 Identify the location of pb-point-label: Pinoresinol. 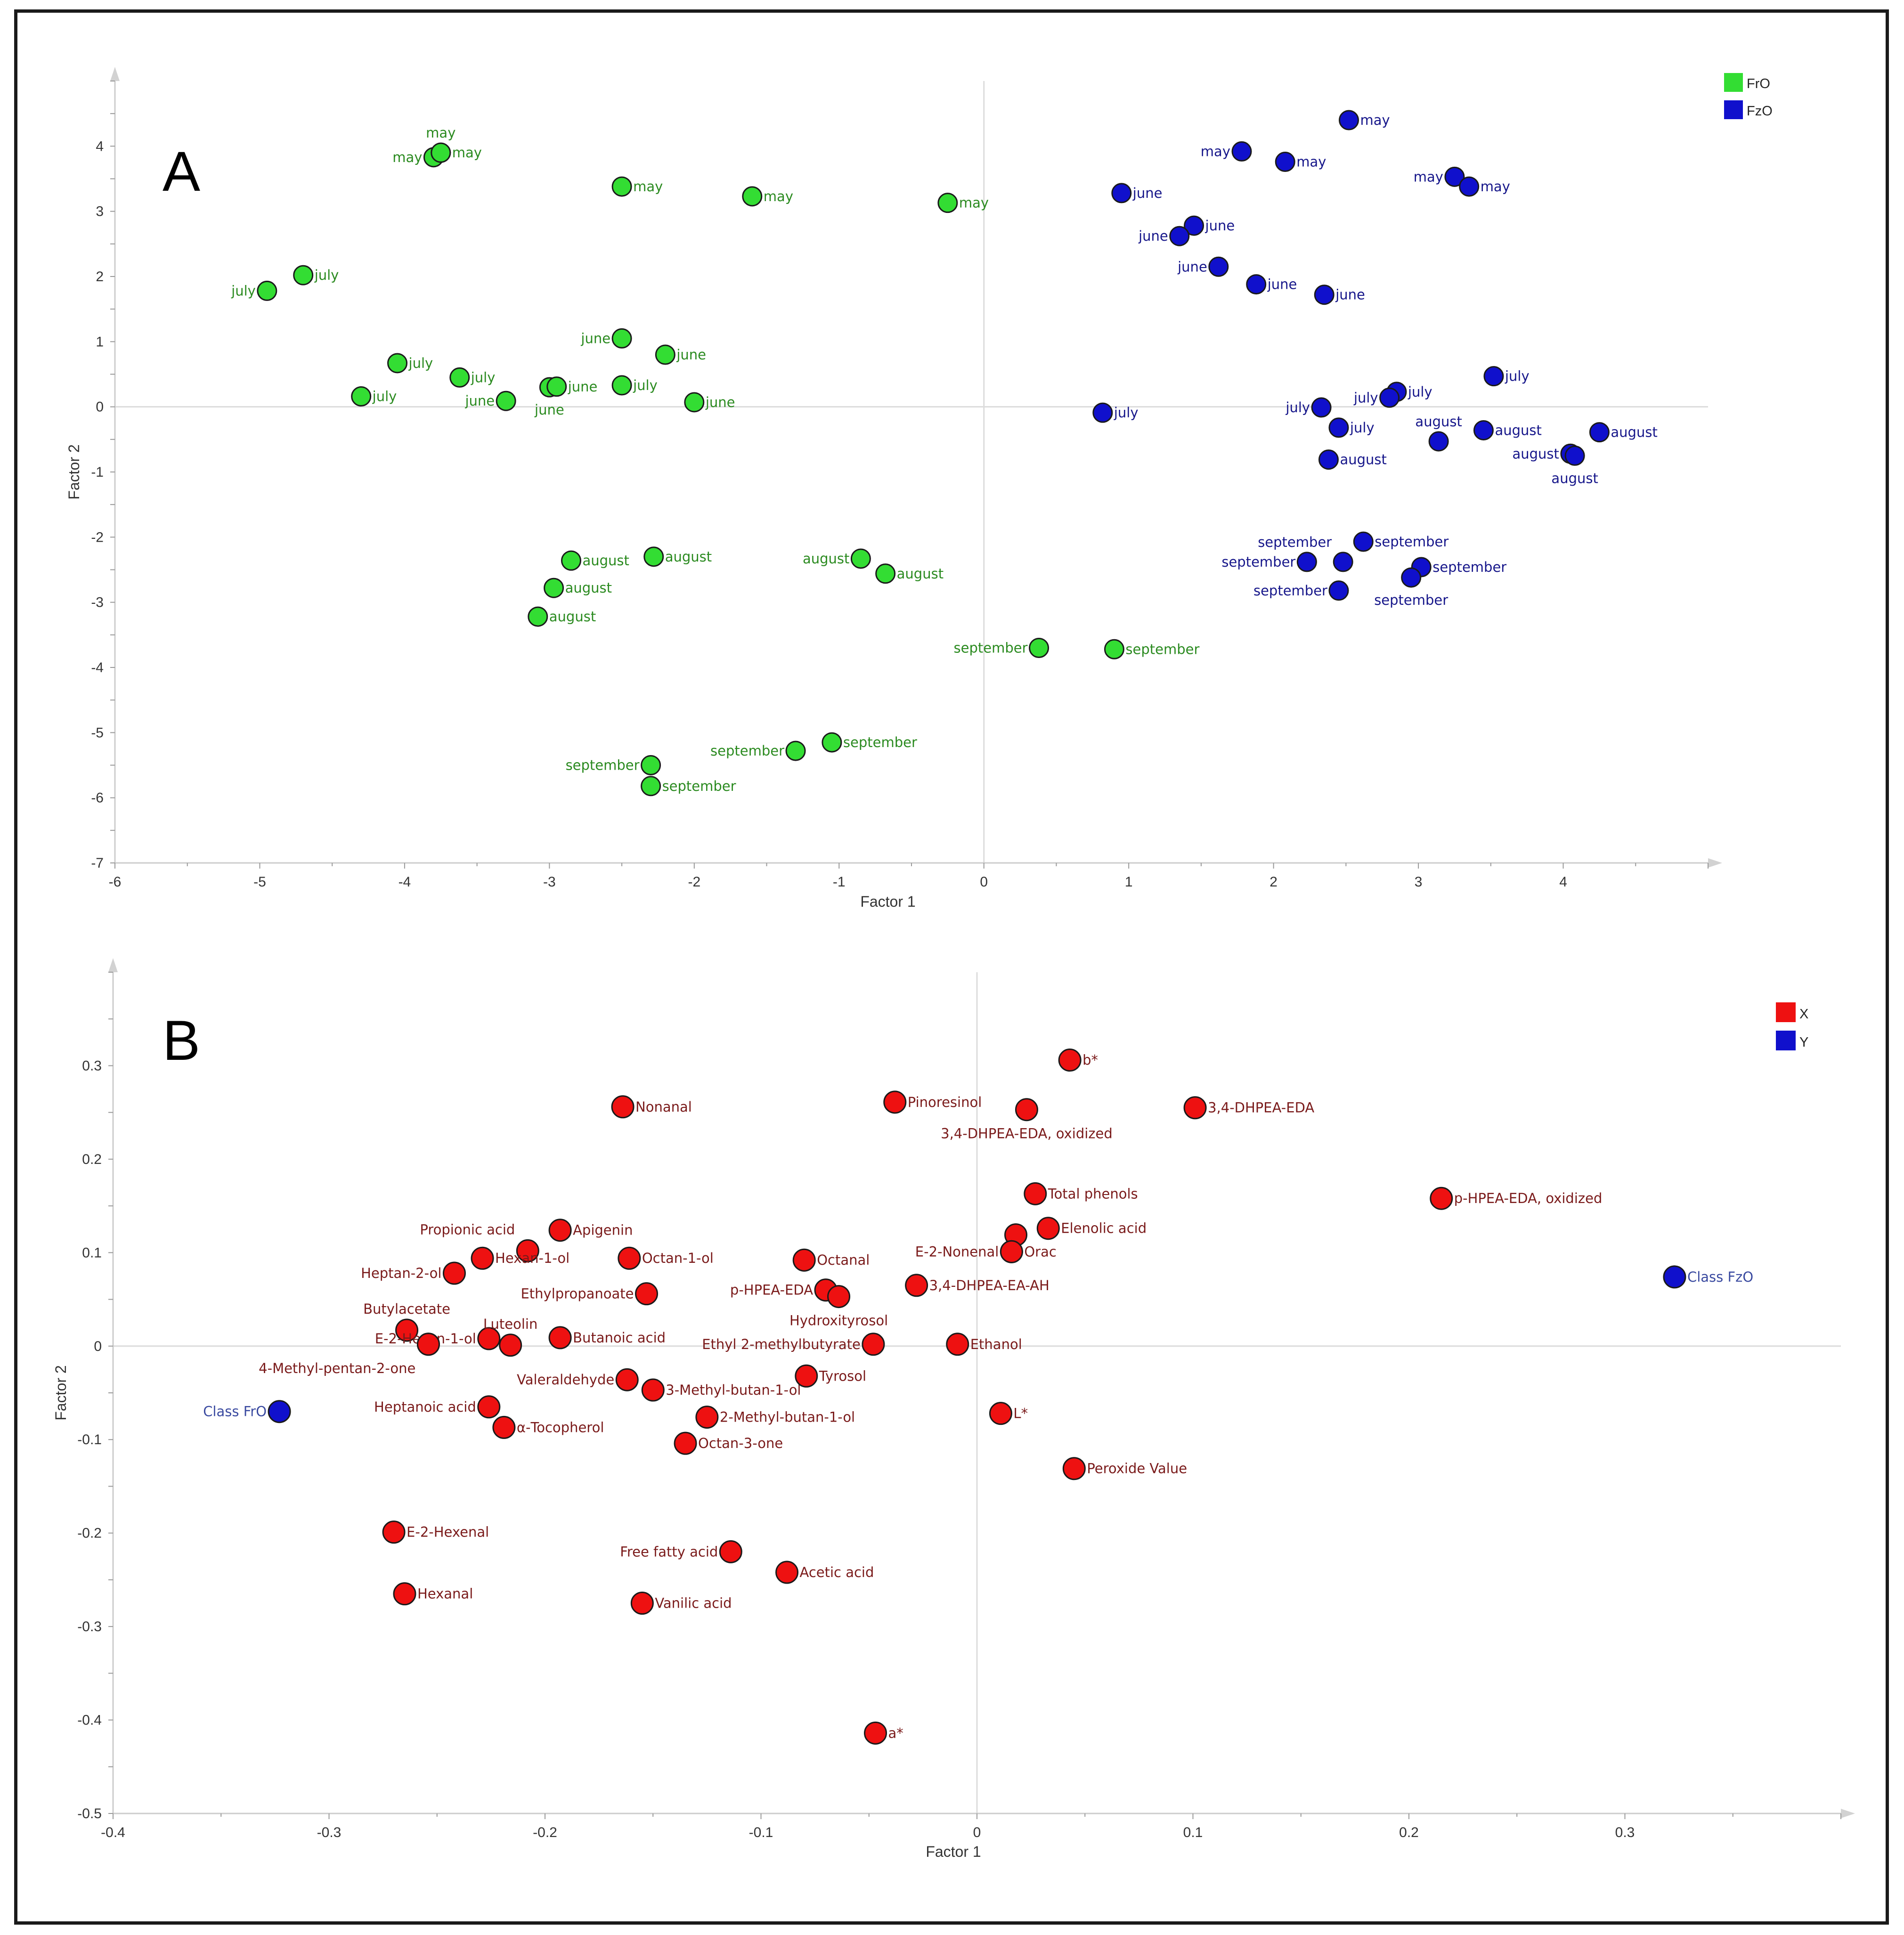
(945, 1102).